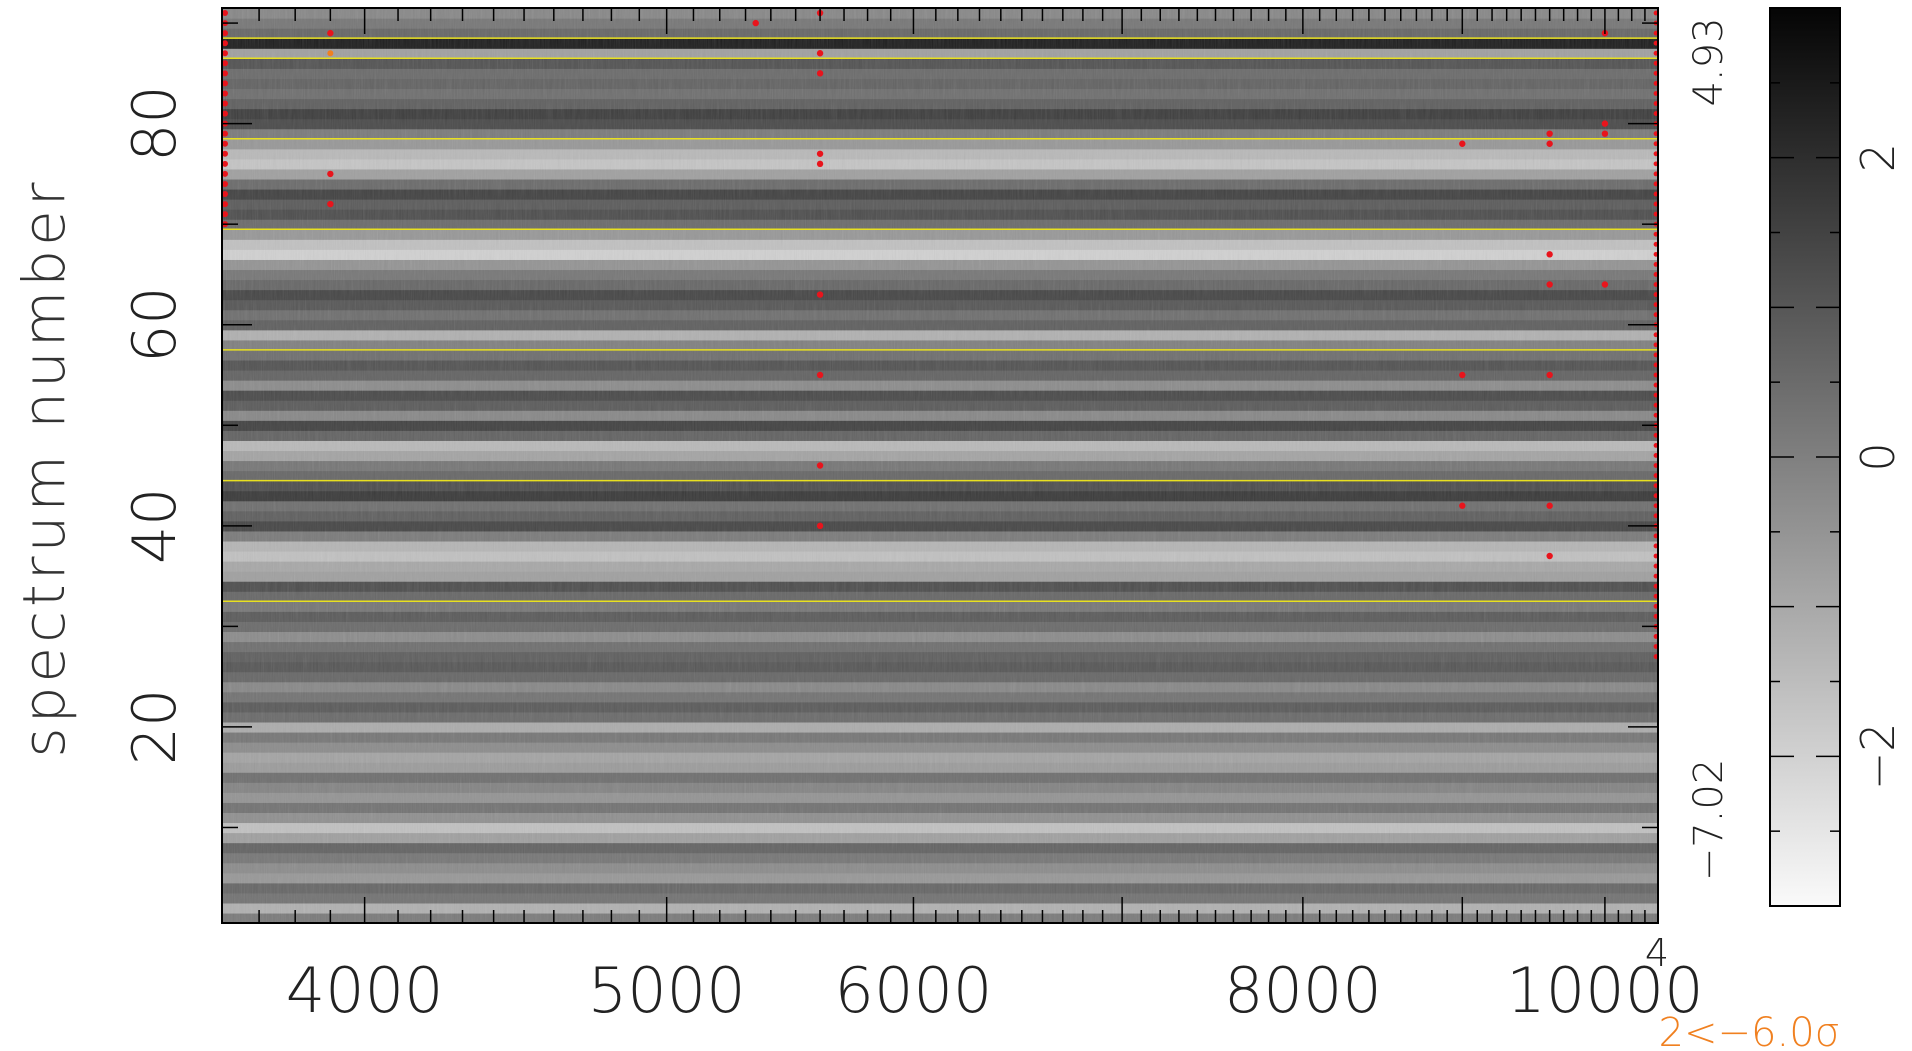  What do you see at coordinates (1878, 456) in the screenshot?
I see `colorbar-tick-label: 0` at bounding box center [1878, 456].